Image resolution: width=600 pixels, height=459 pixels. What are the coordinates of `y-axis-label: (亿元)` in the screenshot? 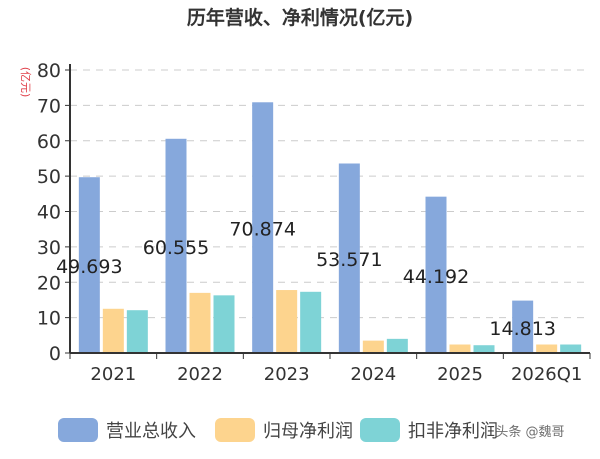 It's located at (25, 82).